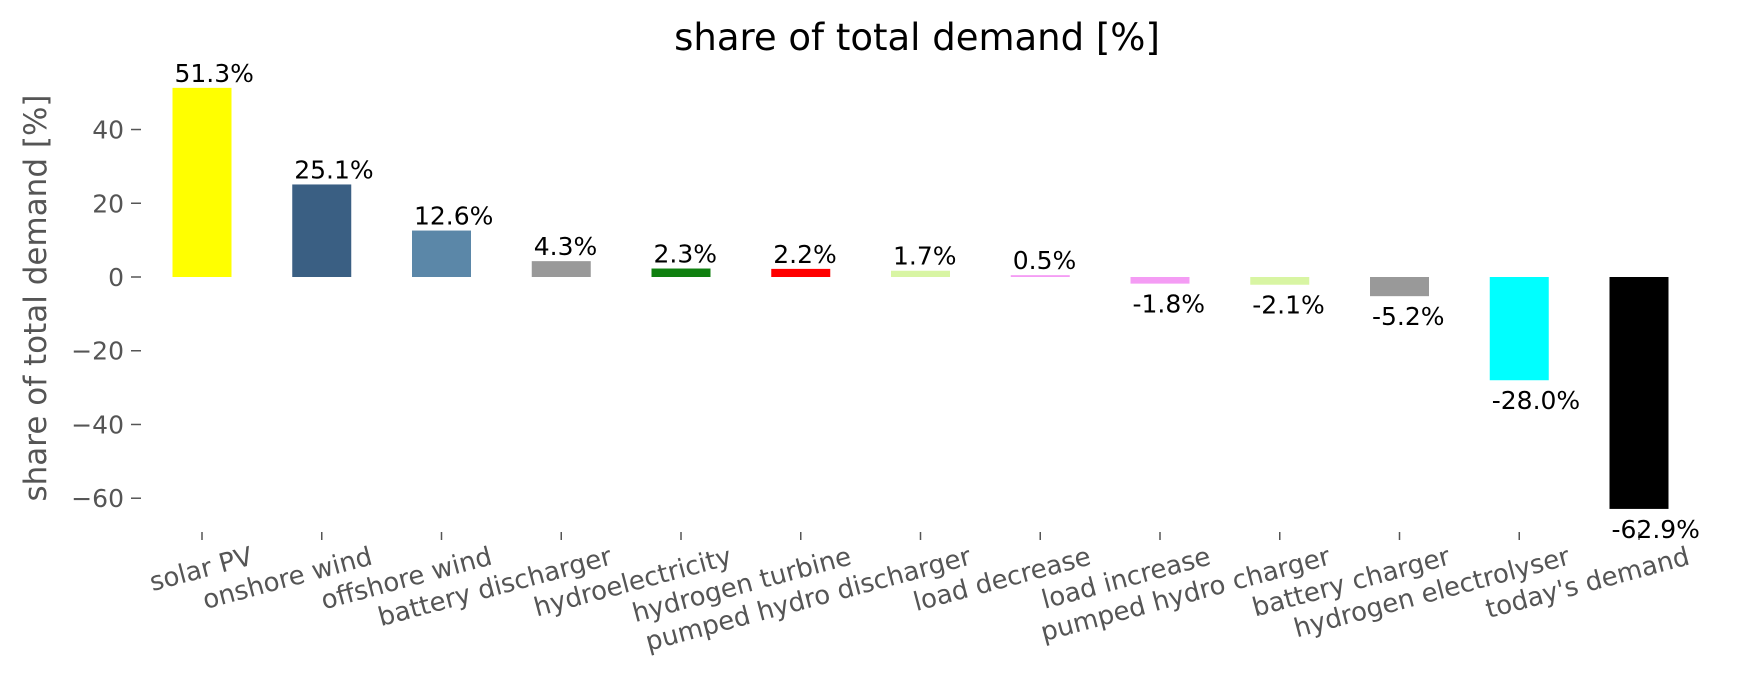 The image size is (1764, 693). What do you see at coordinates (805, 254) in the screenshot?
I see `data-label: 2.2%` at bounding box center [805, 254].